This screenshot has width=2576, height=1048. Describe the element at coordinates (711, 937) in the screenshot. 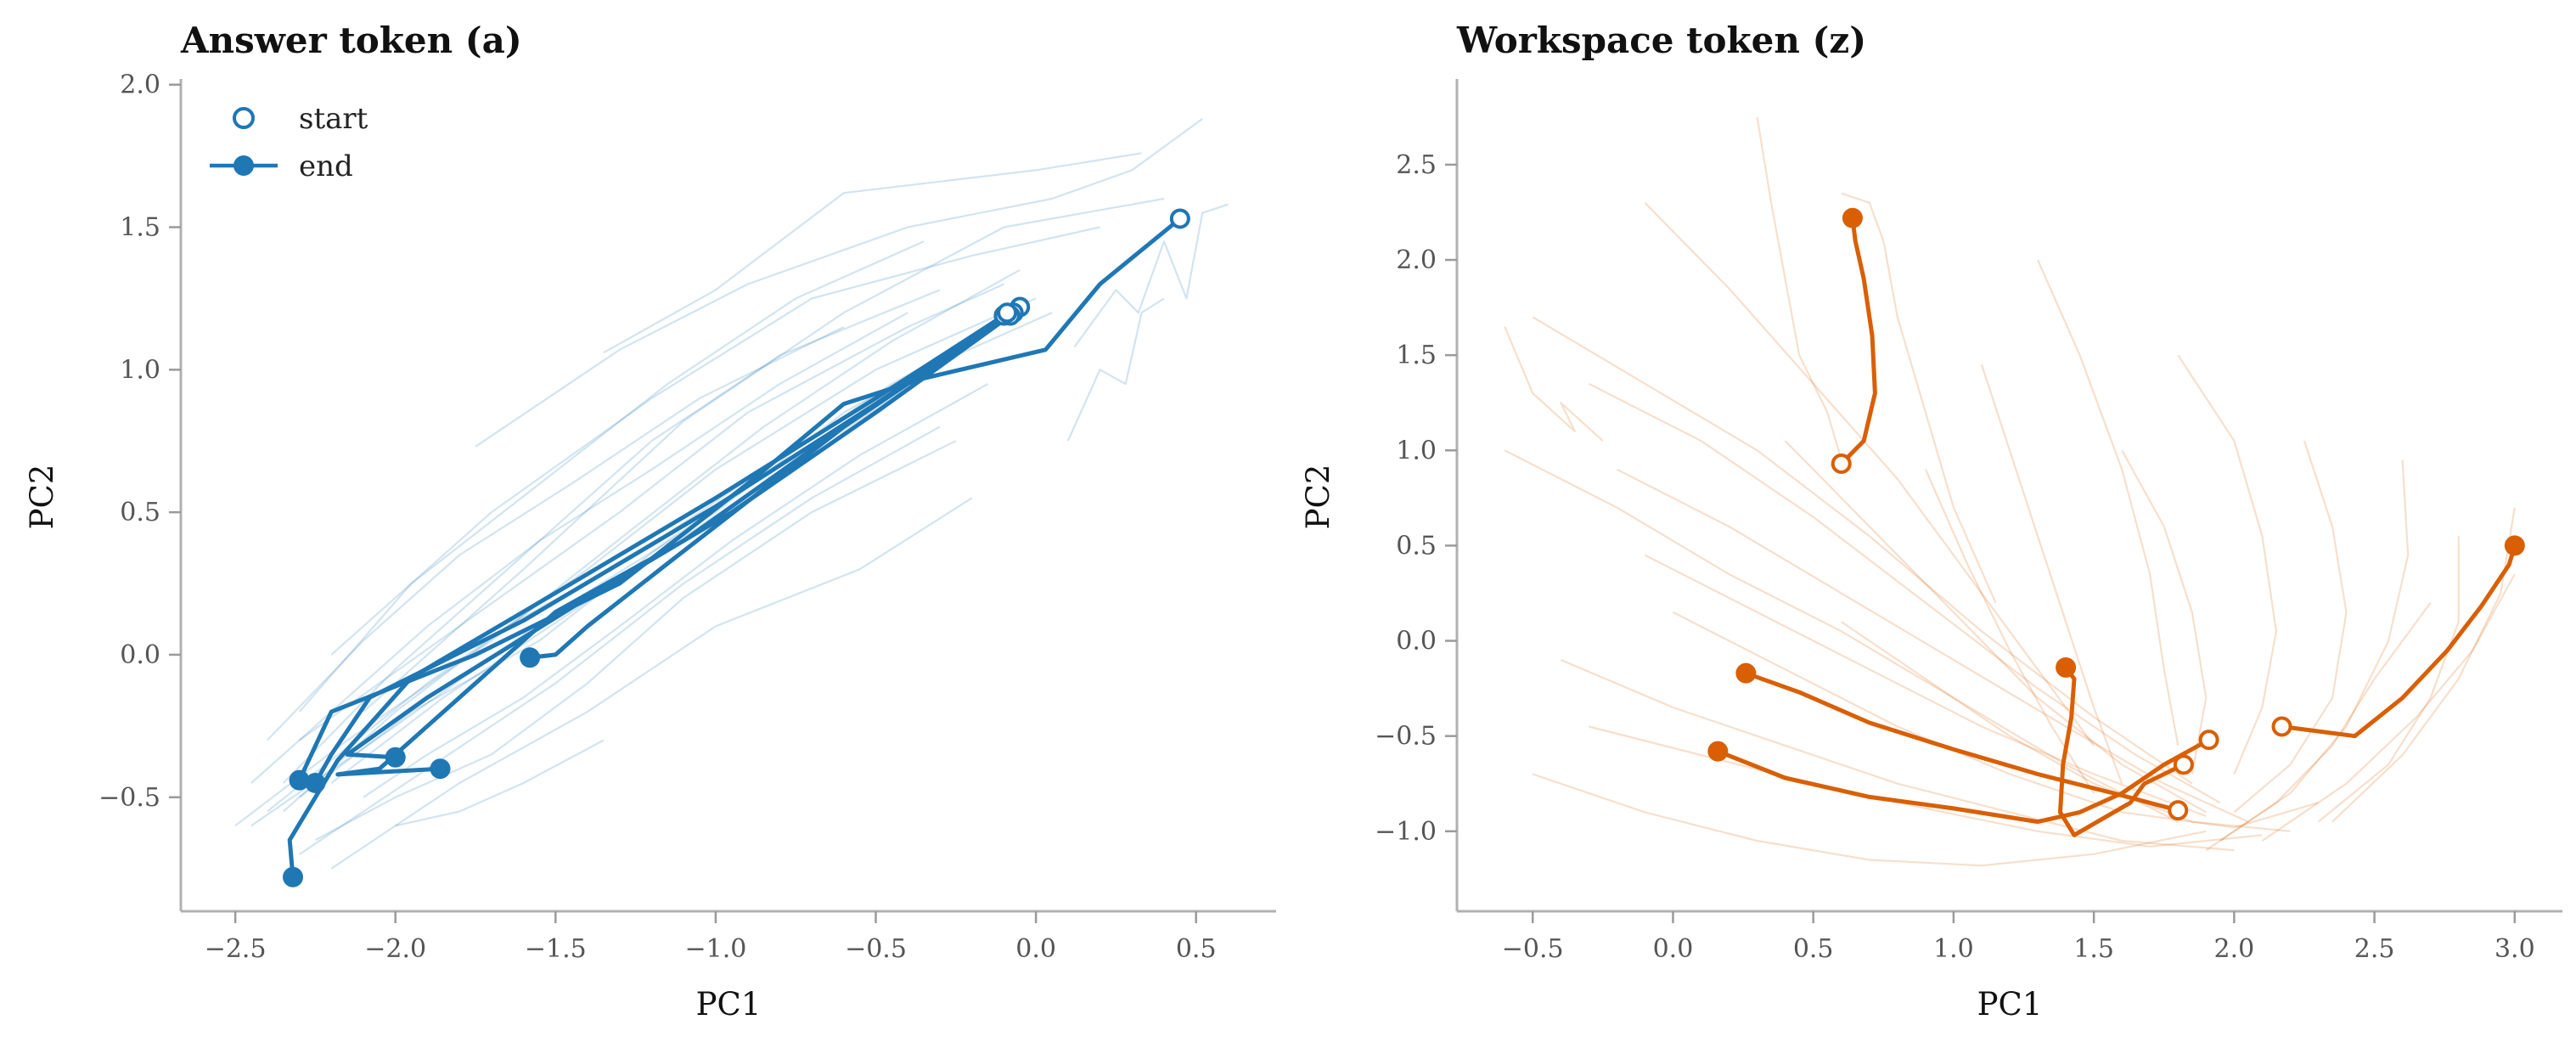

I see `panel-a-x-ticks: −2.5 −2.0 −1.5 −1.0 −0.5 0.0 0.5` at that location.